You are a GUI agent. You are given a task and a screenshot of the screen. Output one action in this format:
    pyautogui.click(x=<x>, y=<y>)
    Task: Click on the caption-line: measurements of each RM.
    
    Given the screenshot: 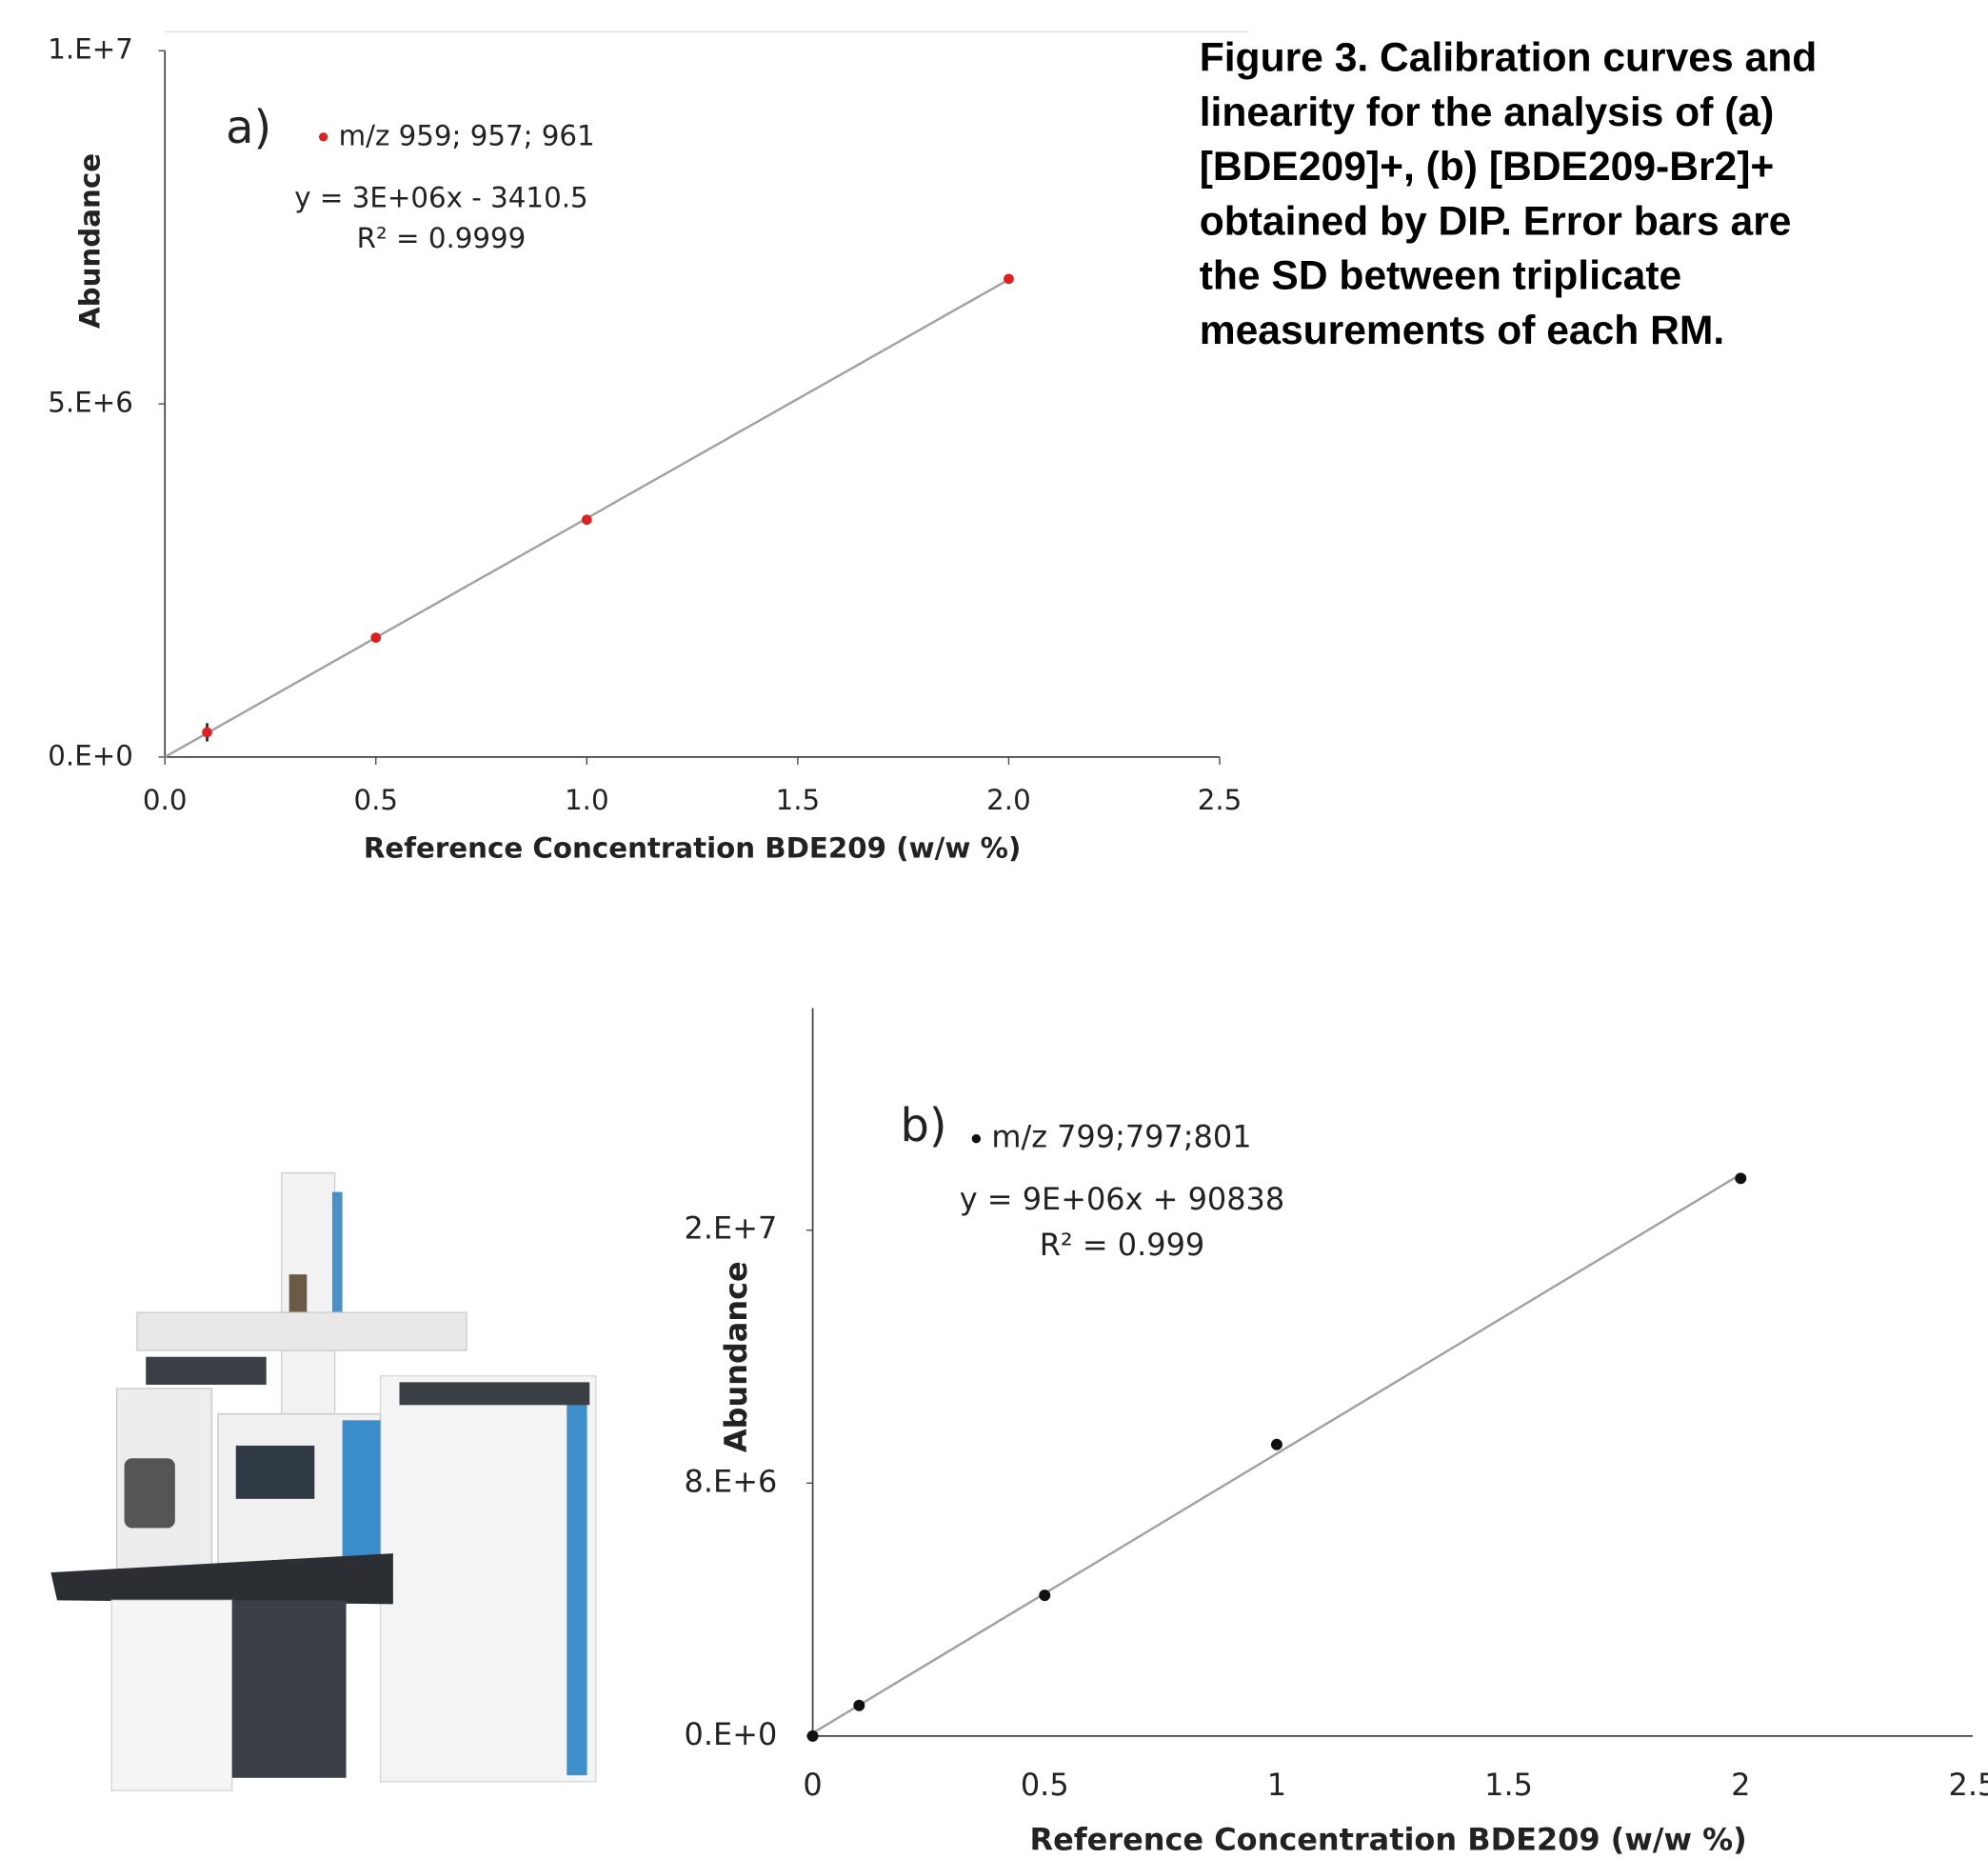 What is the action you would take?
    pyautogui.click(x=1462, y=331)
    